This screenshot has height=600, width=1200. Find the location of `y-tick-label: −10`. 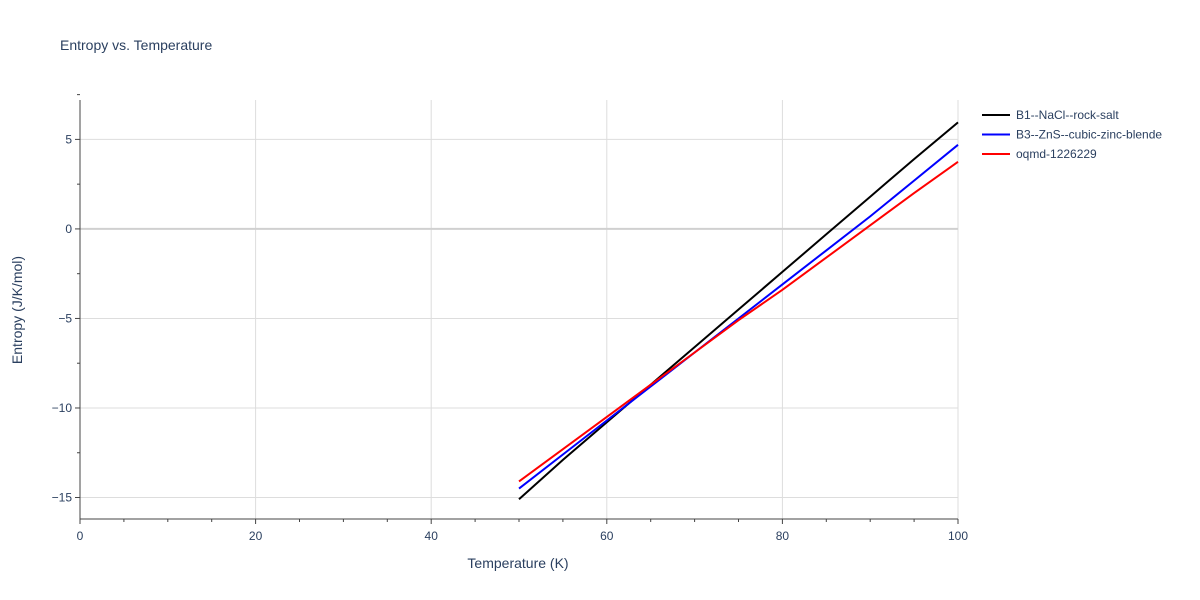

y-tick-label: −10 is located at coordinates (62, 408).